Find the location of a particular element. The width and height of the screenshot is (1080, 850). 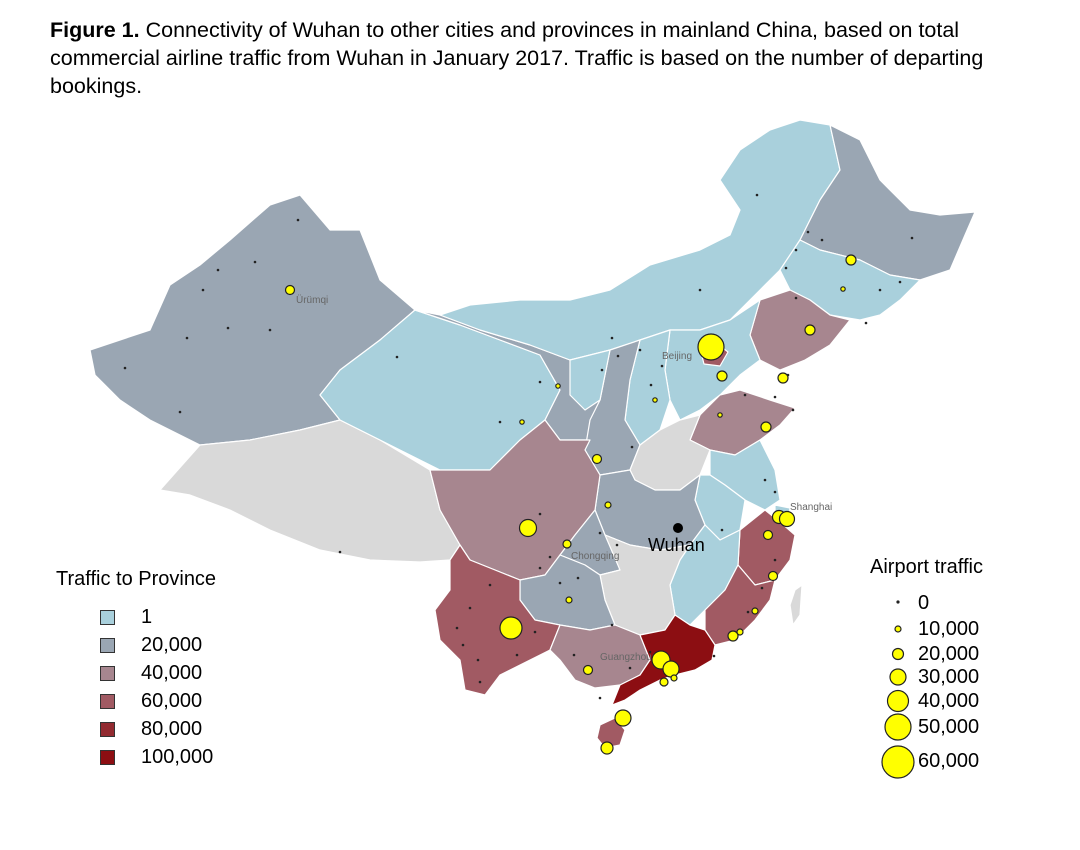

city-label-guangzhou: Guangzhou is located at coordinates (626, 657).